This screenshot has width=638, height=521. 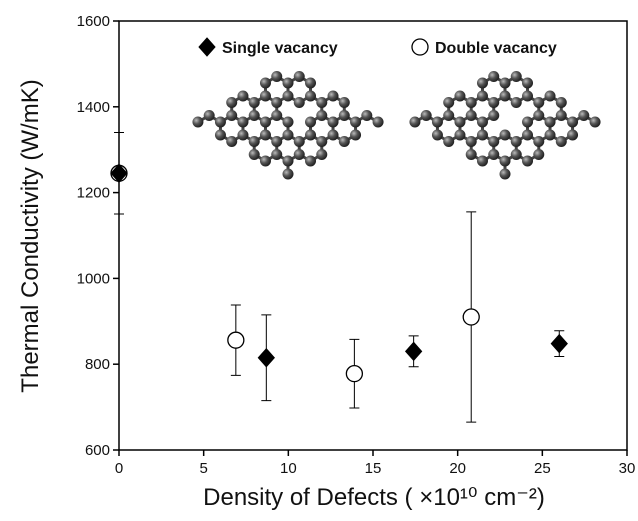 What do you see at coordinates (420, 47) in the screenshot?
I see `legend-marker` at bounding box center [420, 47].